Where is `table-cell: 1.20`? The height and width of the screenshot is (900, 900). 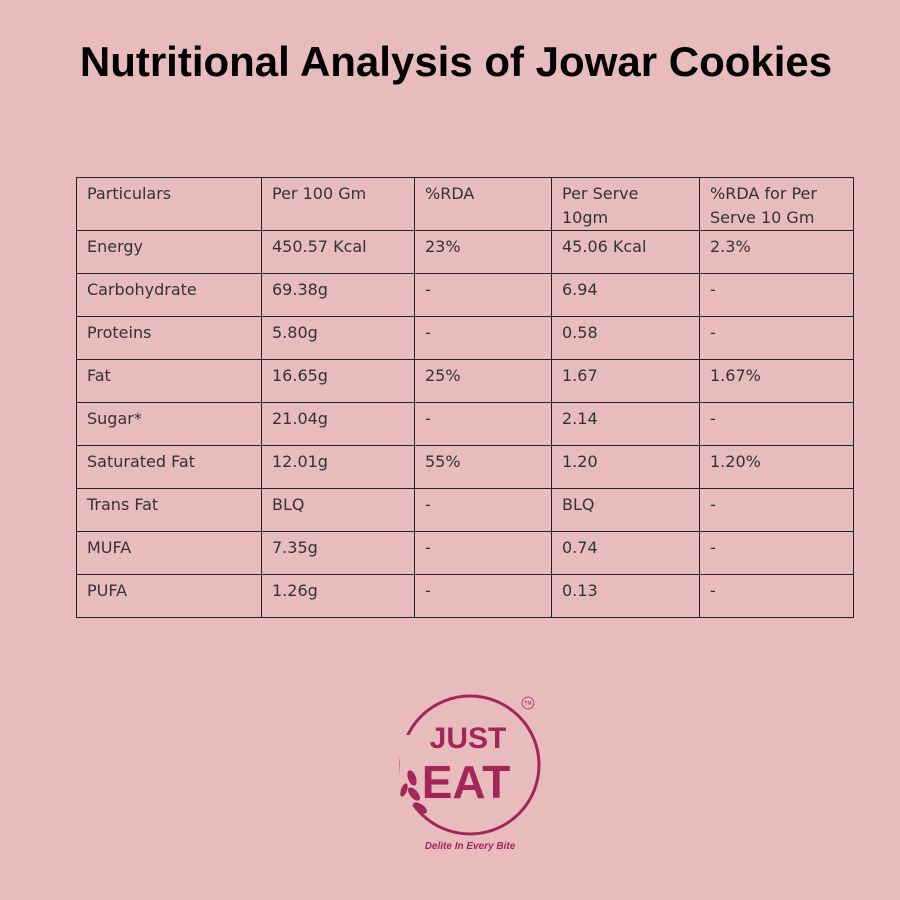 table-cell: 1.20 is located at coordinates (625, 467).